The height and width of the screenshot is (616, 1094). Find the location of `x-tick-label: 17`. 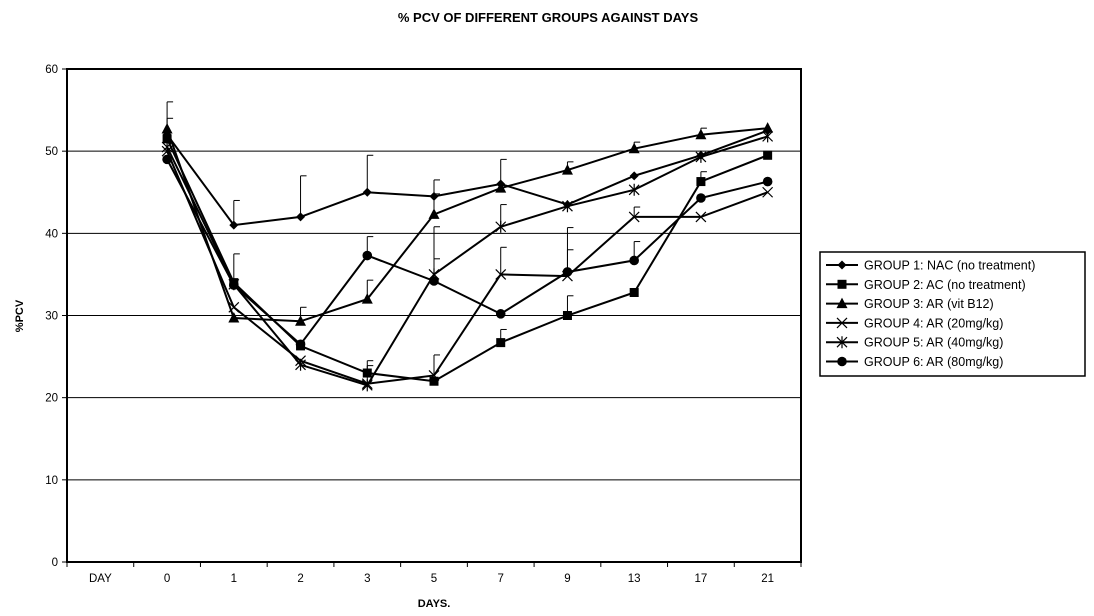

x-tick-label: 17 is located at coordinates (701, 579).